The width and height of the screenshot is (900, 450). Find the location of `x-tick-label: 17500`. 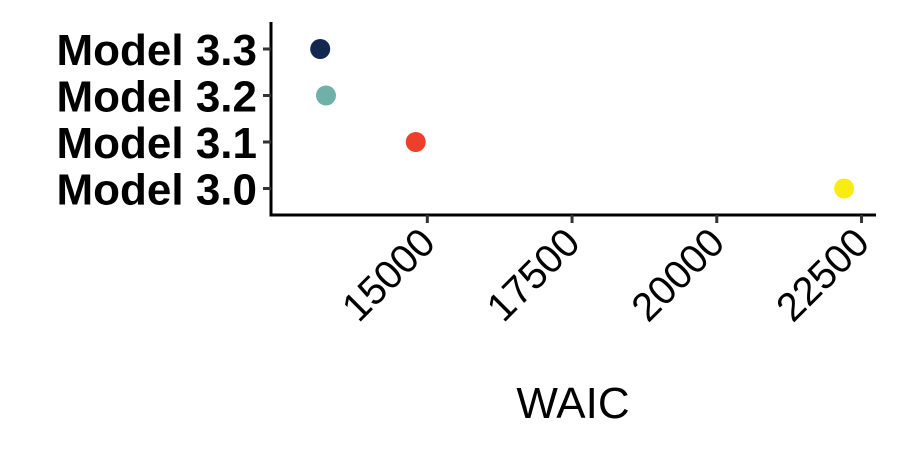

x-tick-label: 17500 is located at coordinates (534, 275).